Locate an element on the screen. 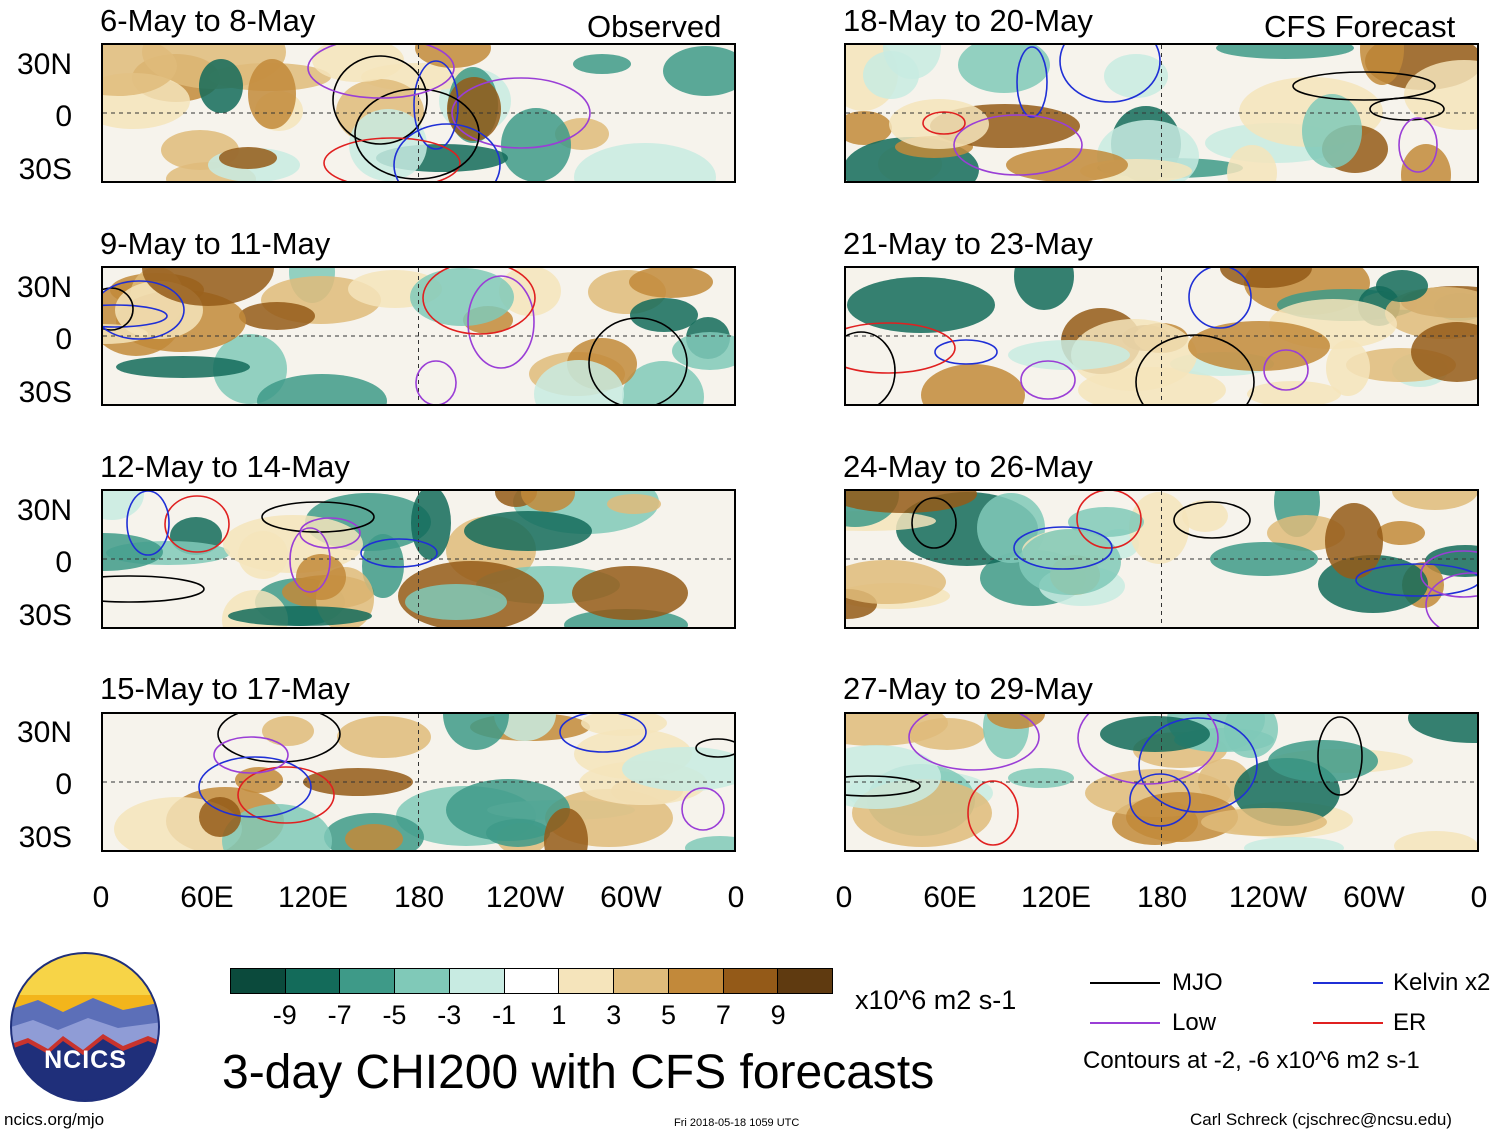 This screenshot has width=1510, height=1137. colorbar-tick-label: -7 is located at coordinates (339, 1015).